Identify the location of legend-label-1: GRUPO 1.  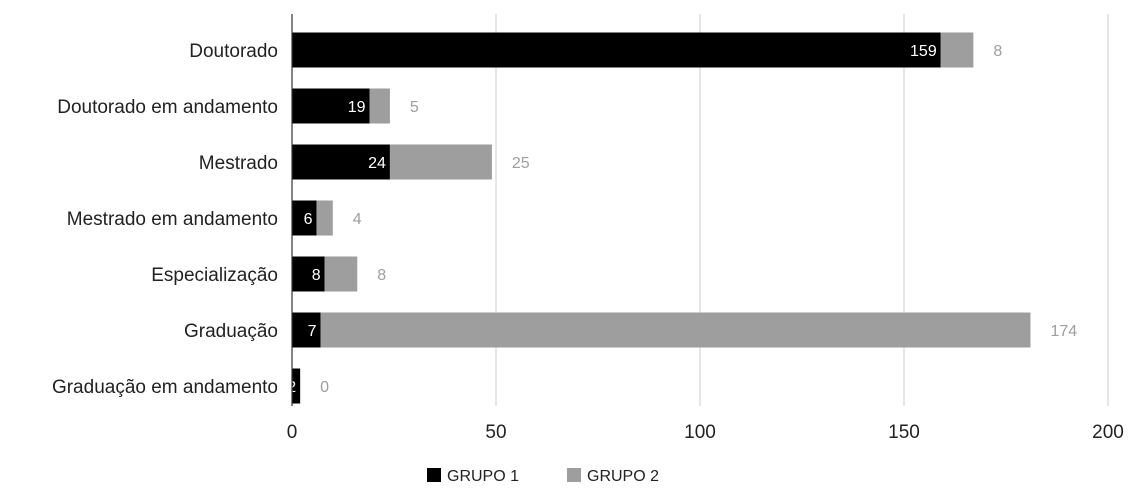
(483, 476).